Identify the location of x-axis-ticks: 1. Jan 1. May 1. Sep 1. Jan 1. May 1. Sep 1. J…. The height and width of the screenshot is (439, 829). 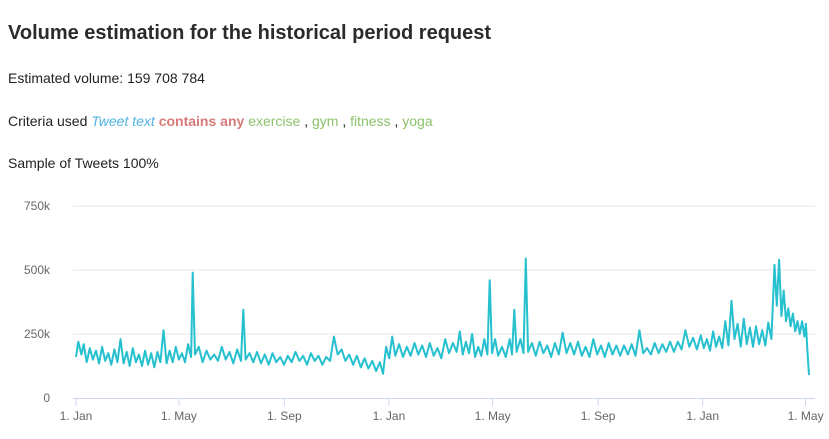
(442, 410).